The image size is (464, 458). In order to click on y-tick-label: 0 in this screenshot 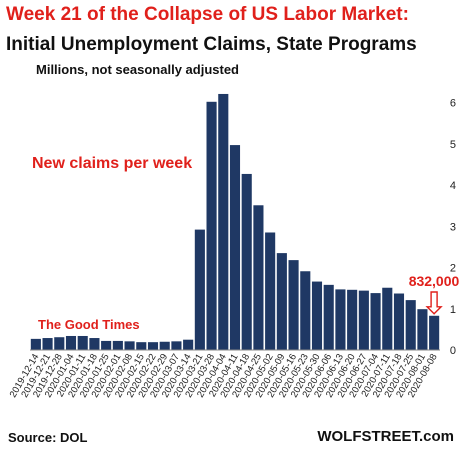, I will do `click(453, 351)`.